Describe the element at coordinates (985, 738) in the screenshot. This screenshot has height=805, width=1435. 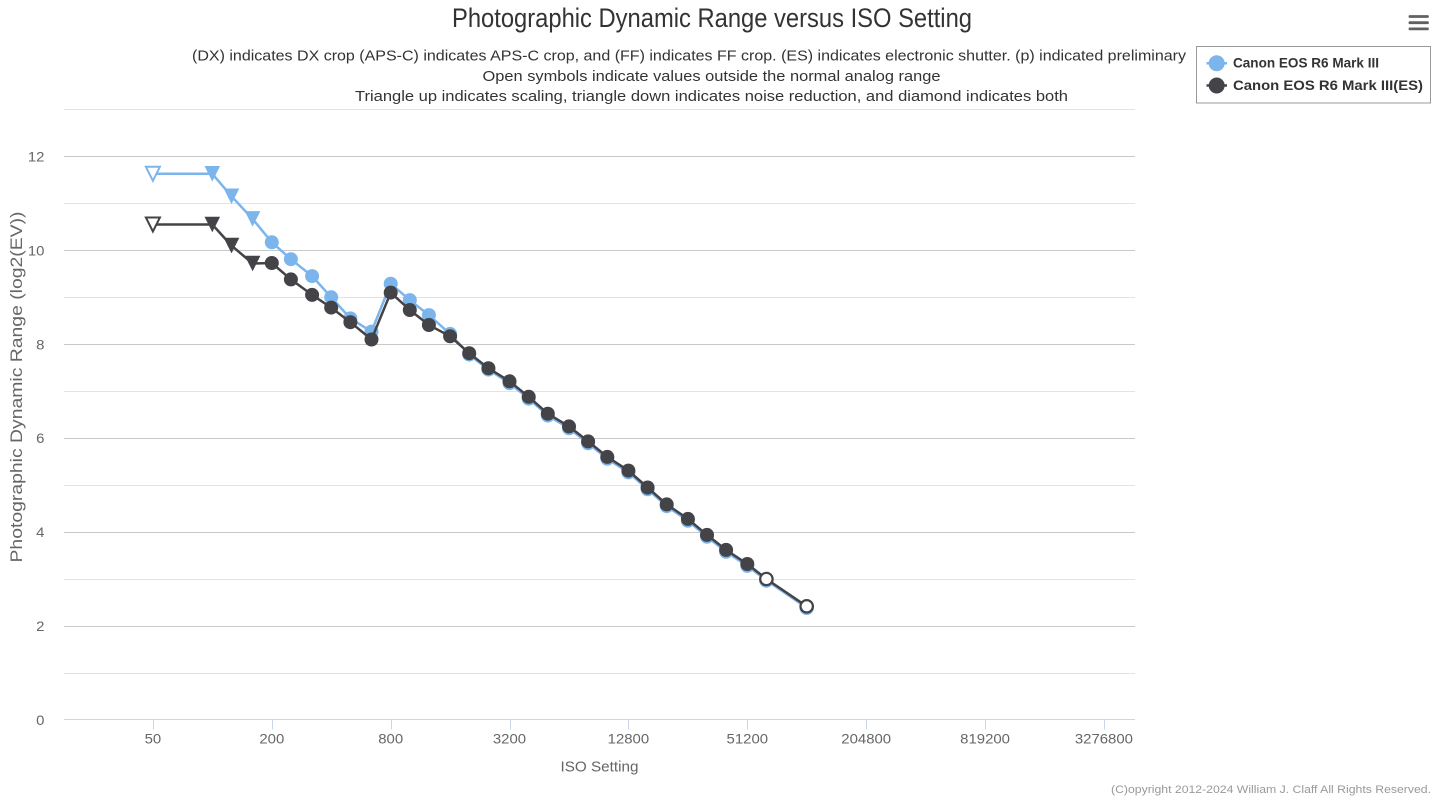
I see `svg-text: 819200` at that location.